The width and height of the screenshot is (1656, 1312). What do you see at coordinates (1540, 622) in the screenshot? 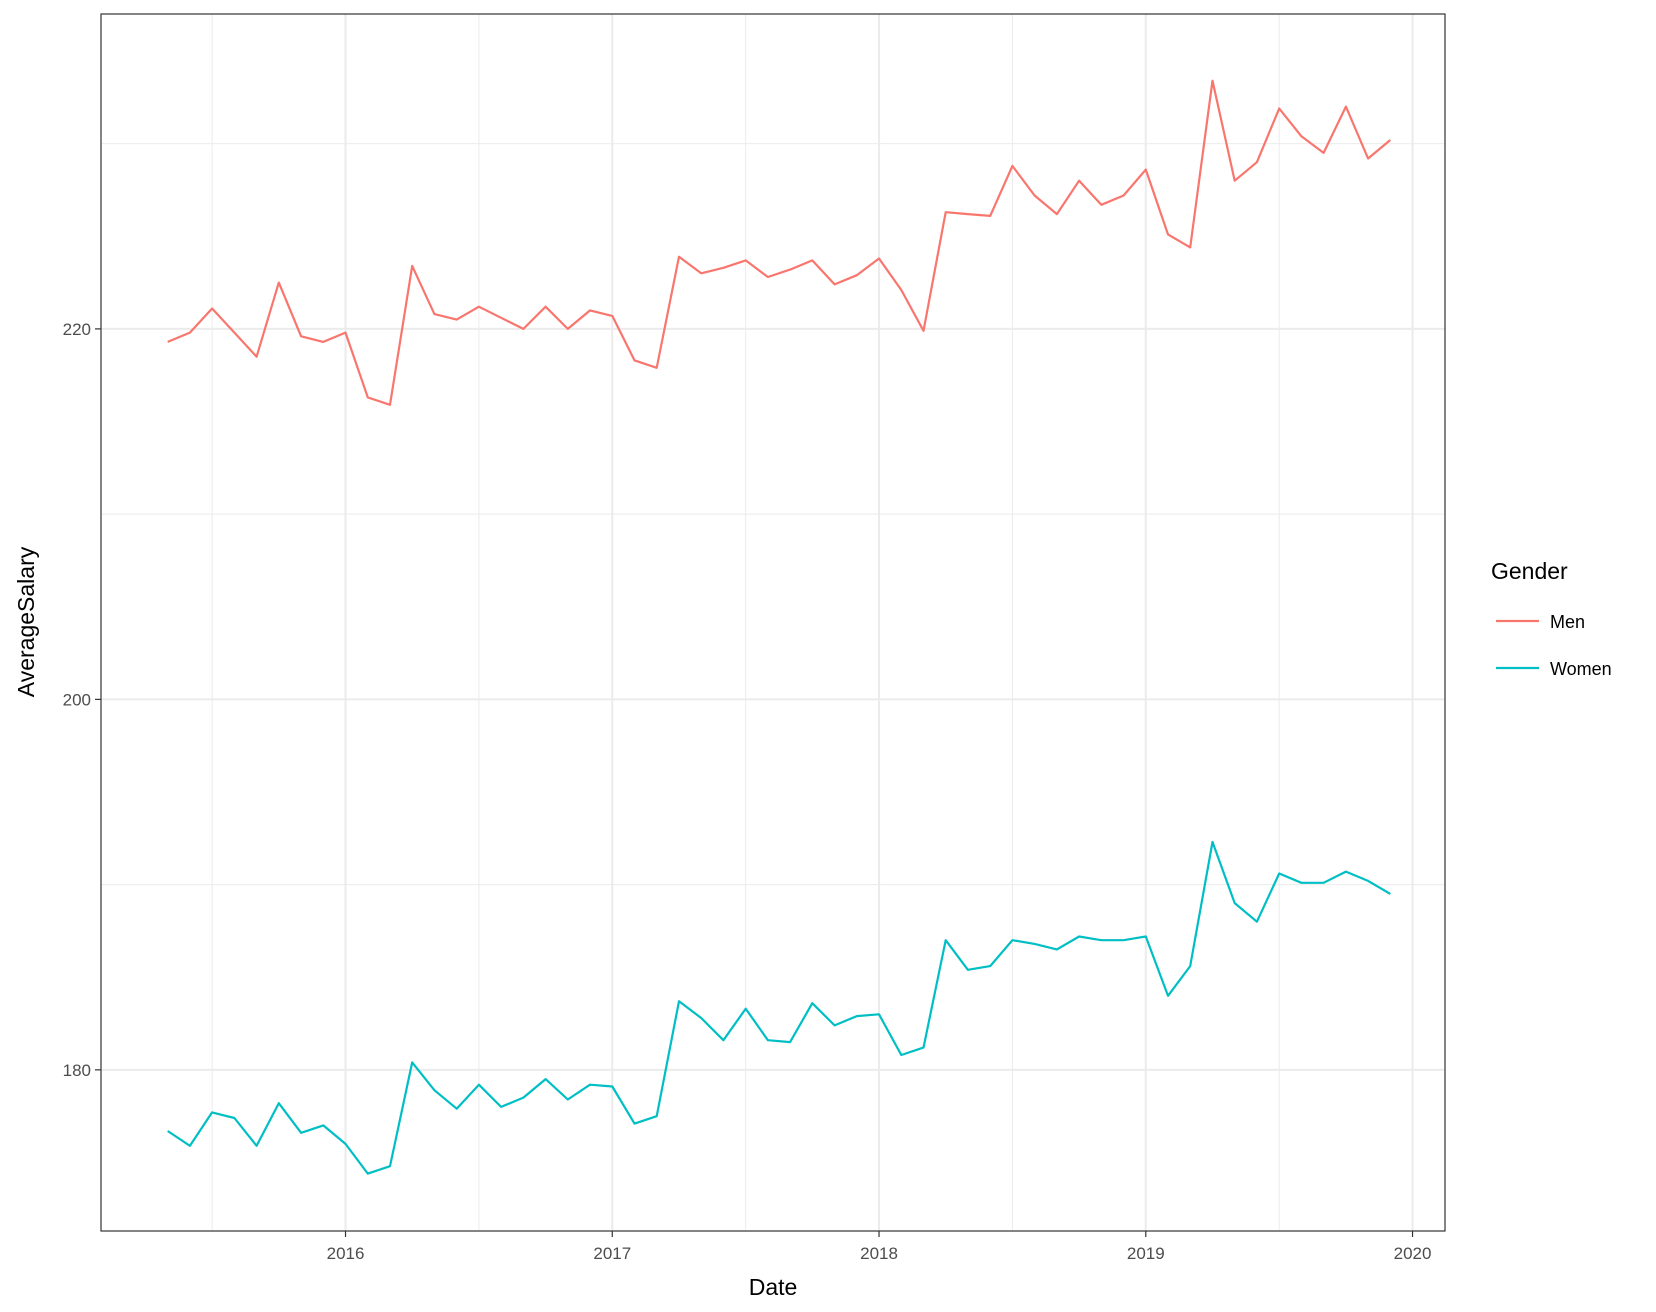
I see `legend-item-men: Men` at bounding box center [1540, 622].